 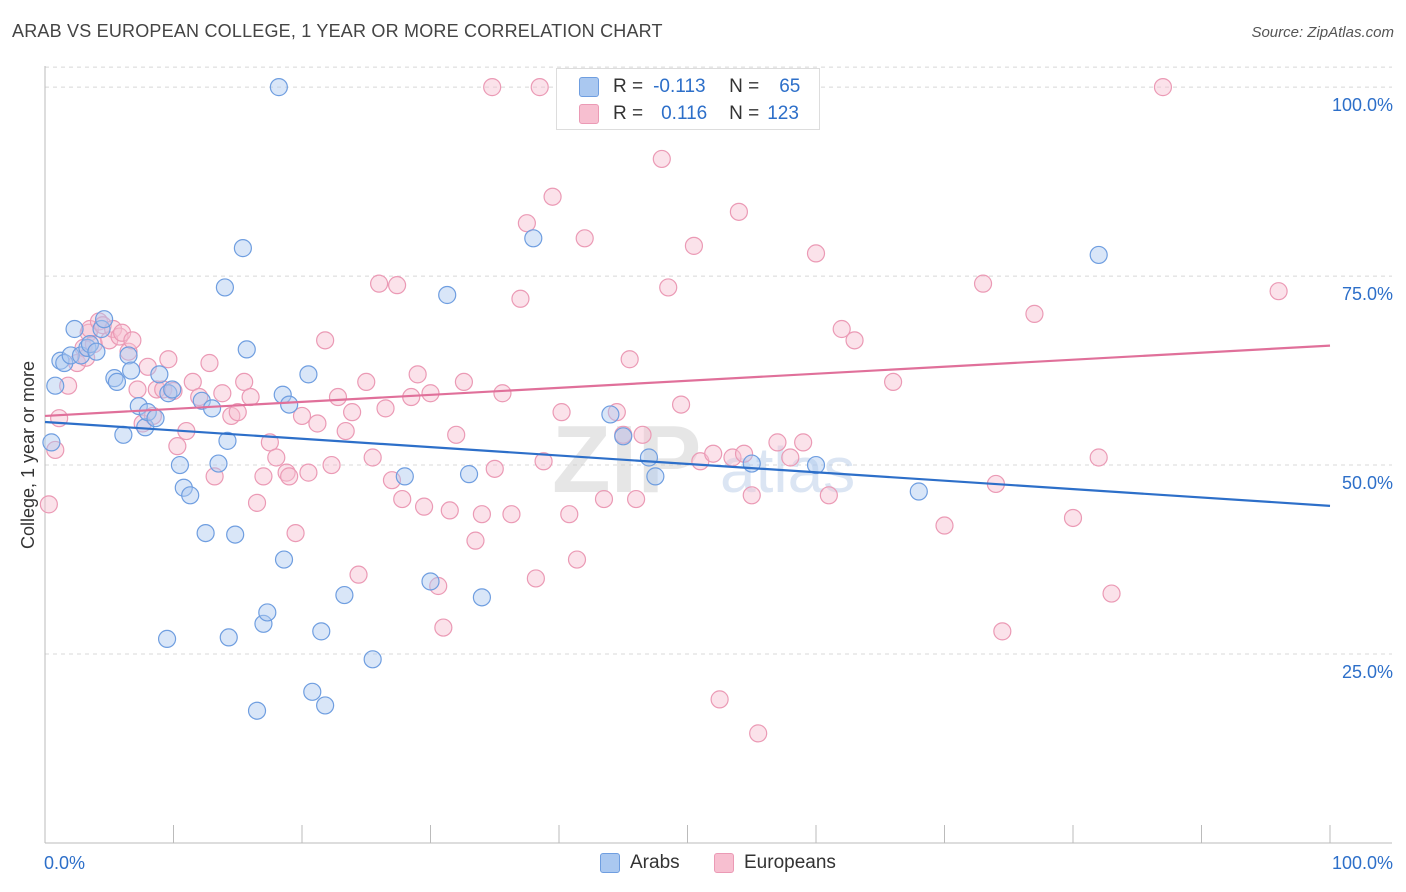 What do you see at coordinates (589, 114) in the screenshot?
I see `europeans-swatch` at bounding box center [589, 114].